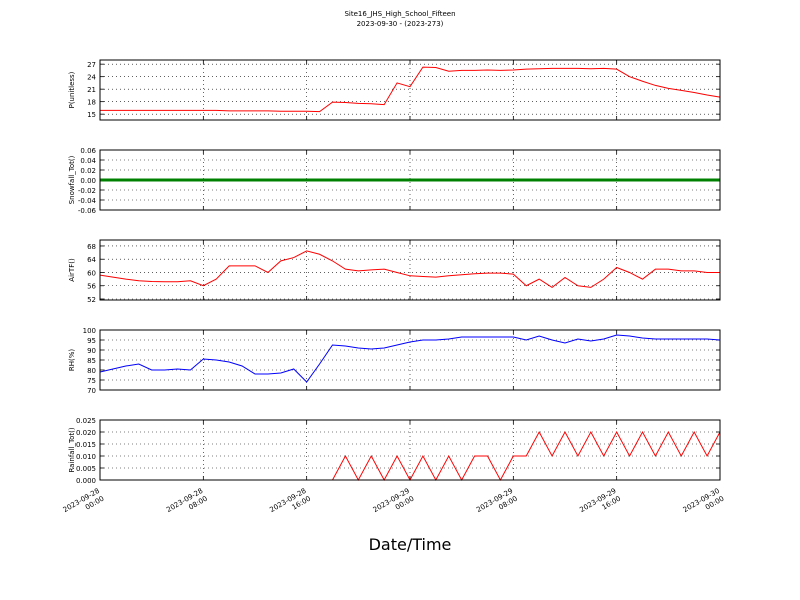  I want to click on y-axis-title: Snowfall_Tot(), so click(72, 179).